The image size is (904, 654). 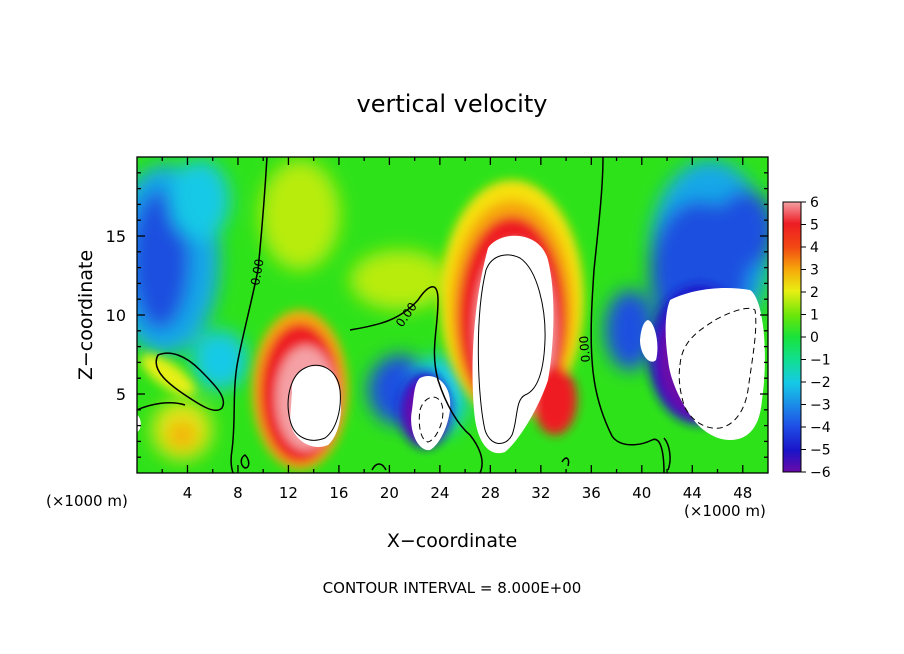 I want to click on x-tick-label: 24, so click(x=439, y=493).